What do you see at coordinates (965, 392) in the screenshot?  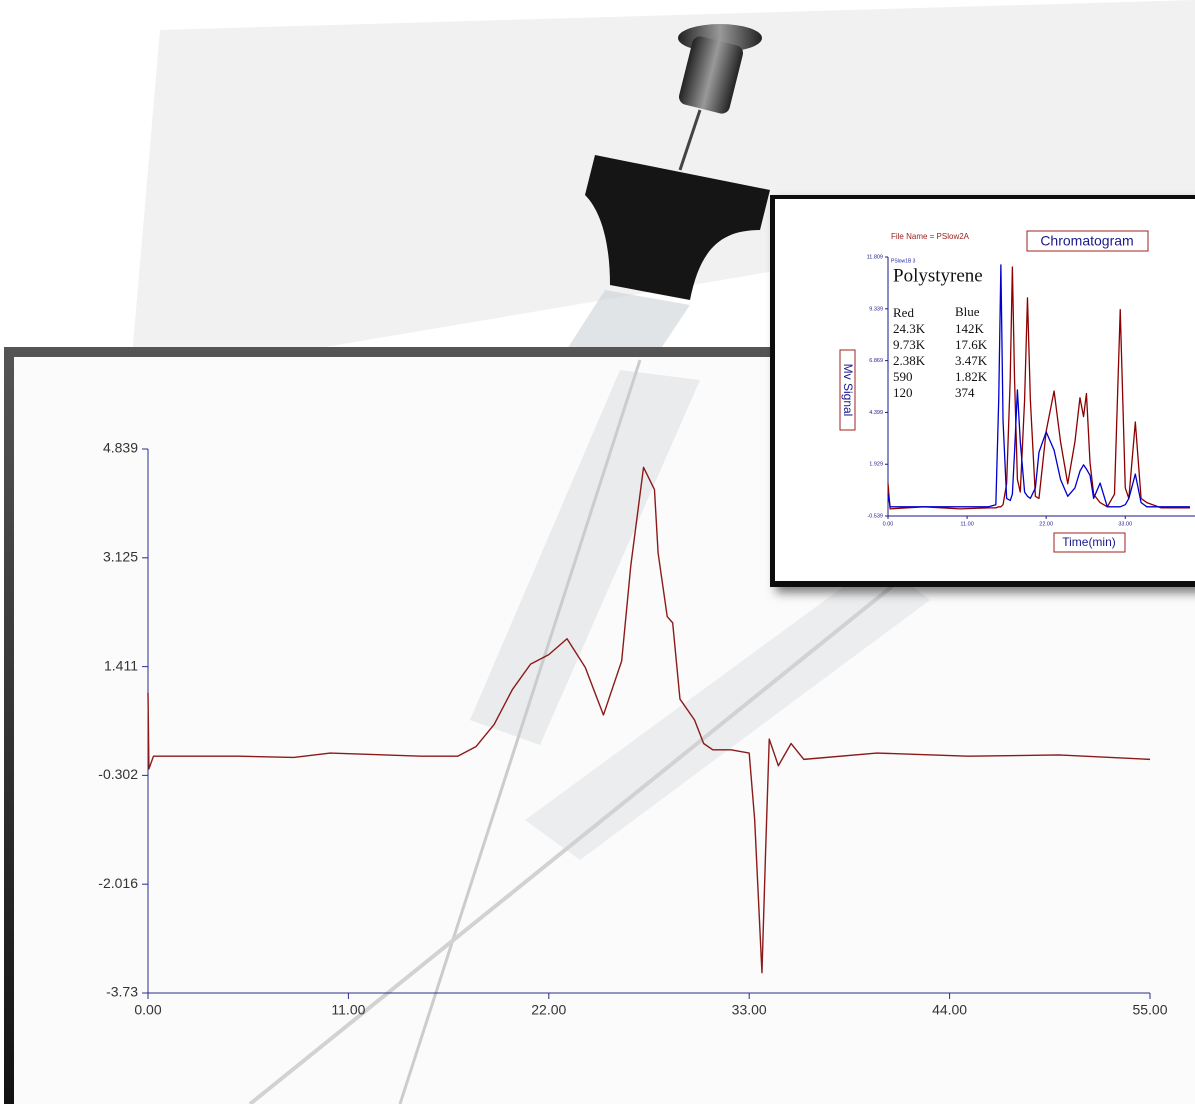 I see `table-cell: 374` at bounding box center [965, 392].